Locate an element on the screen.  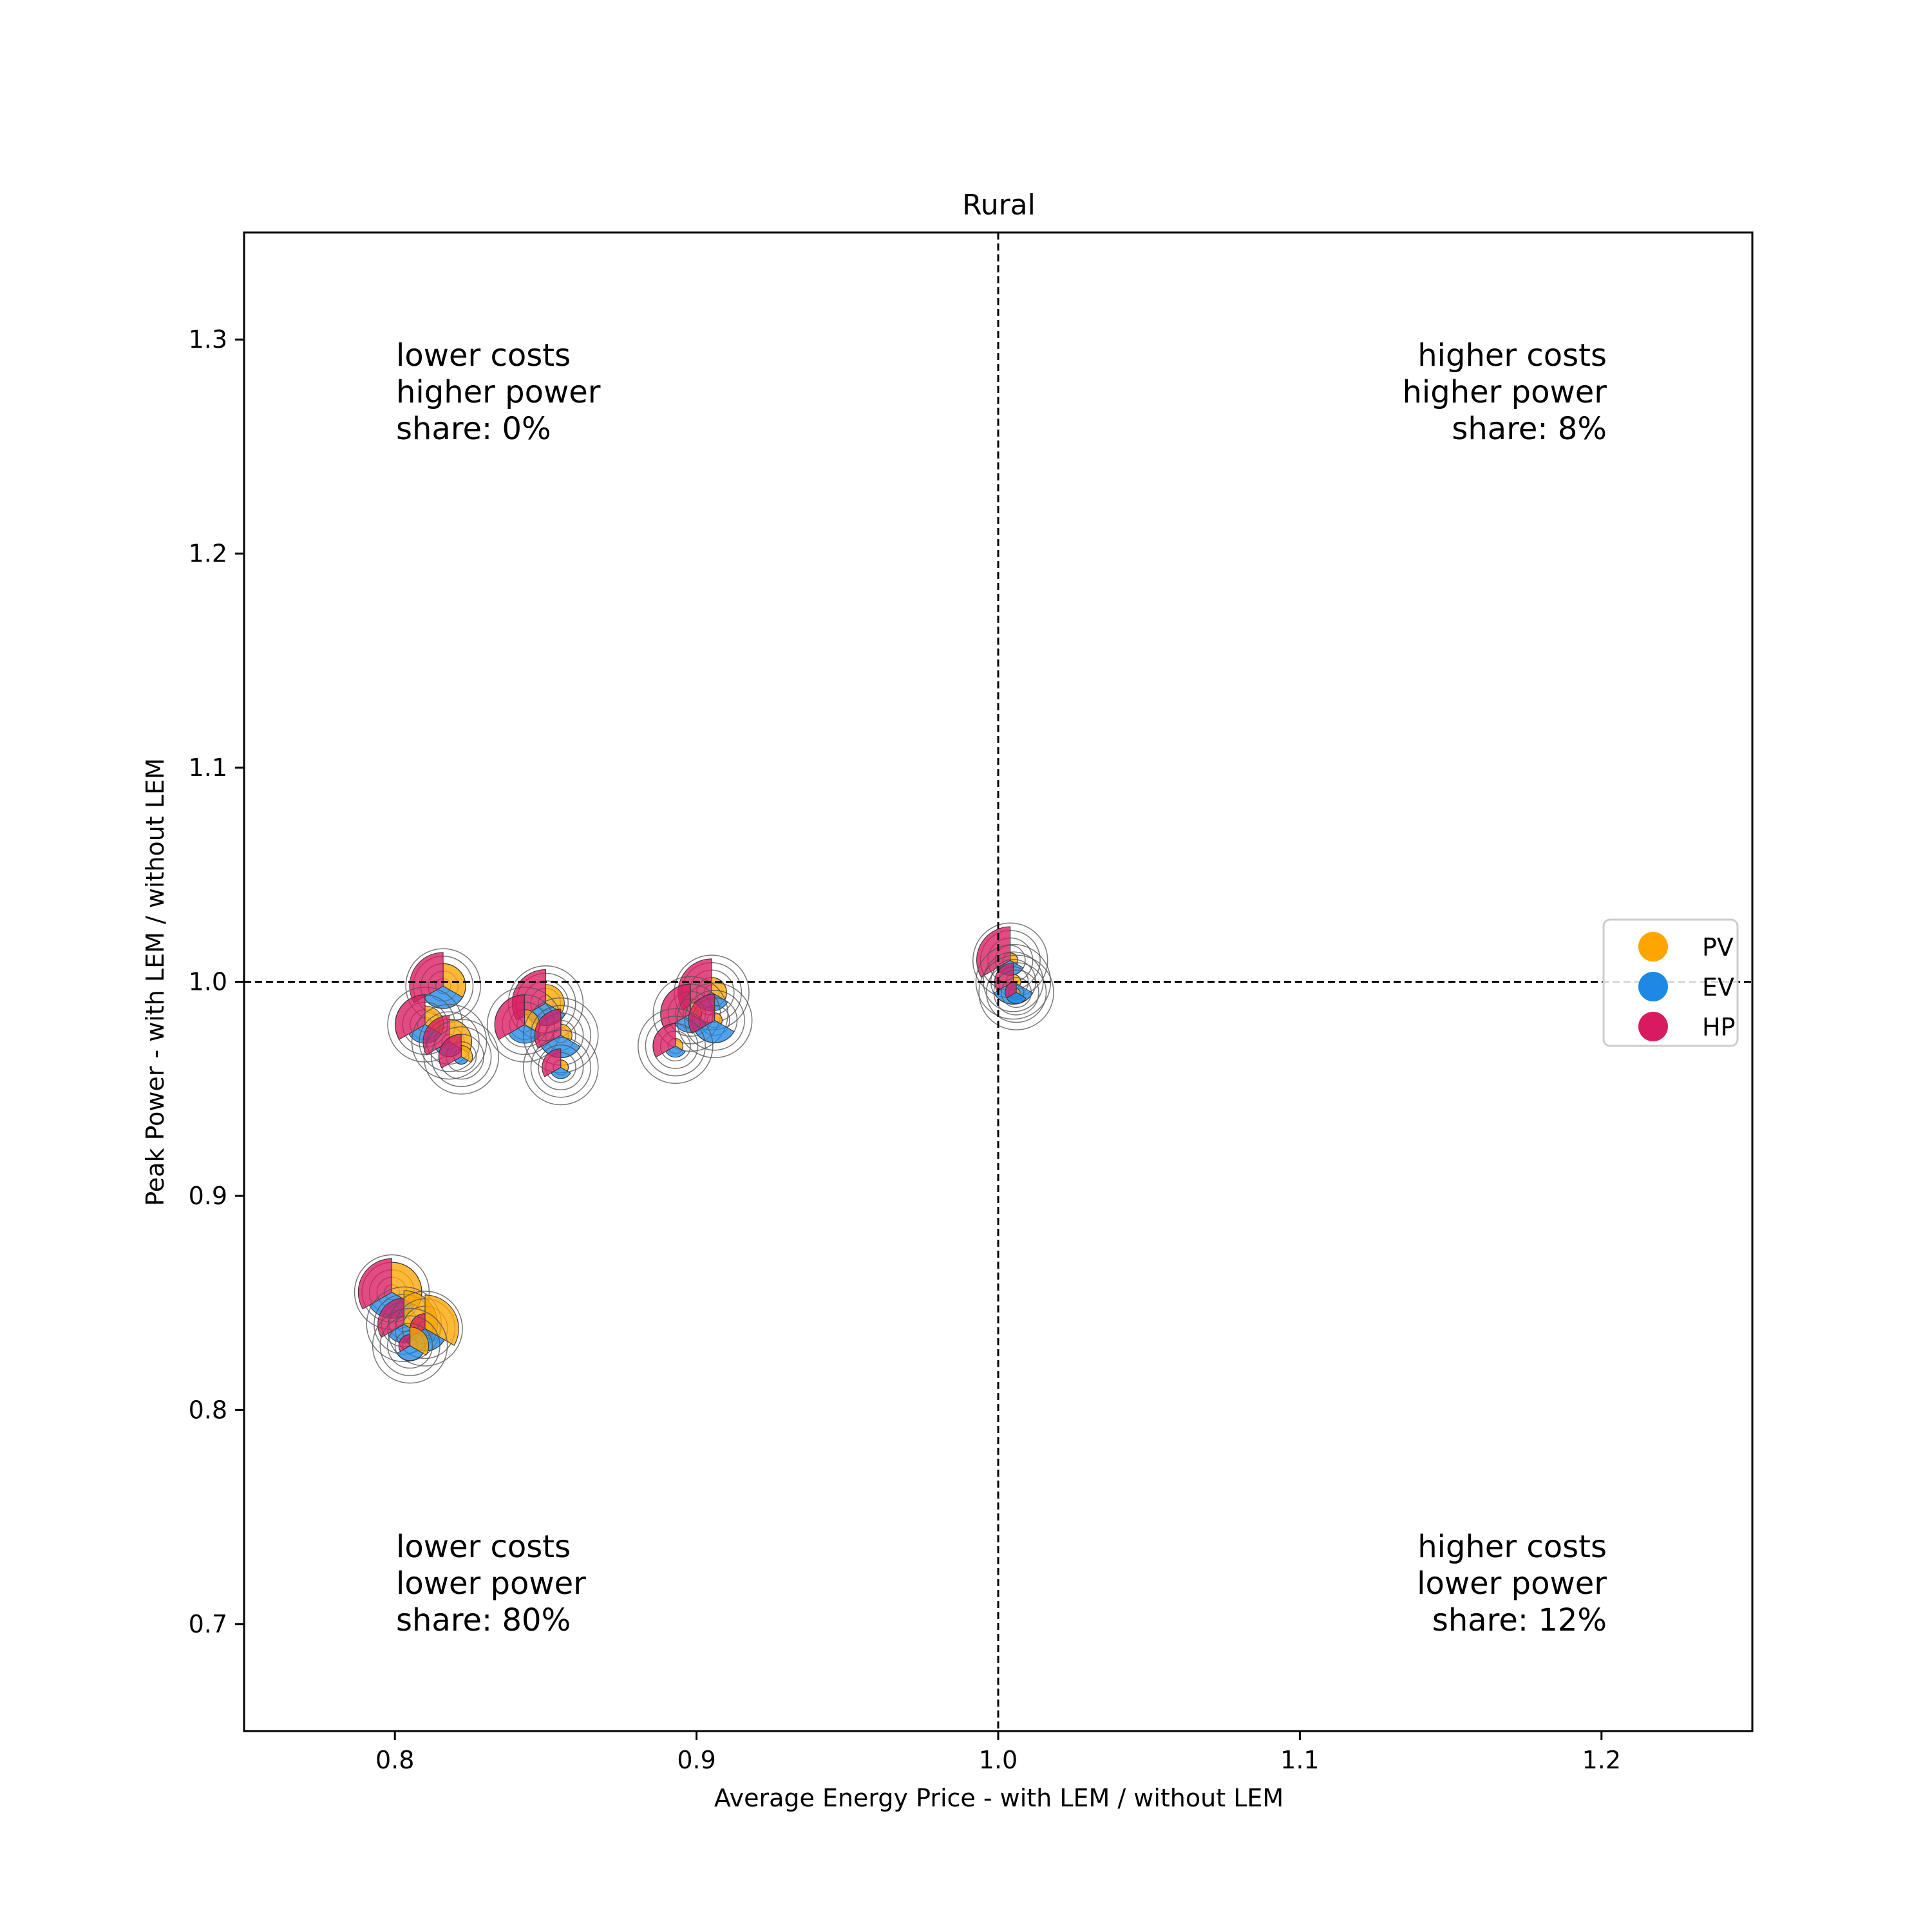
y-tick-label: 1.3 is located at coordinates (208, 339).